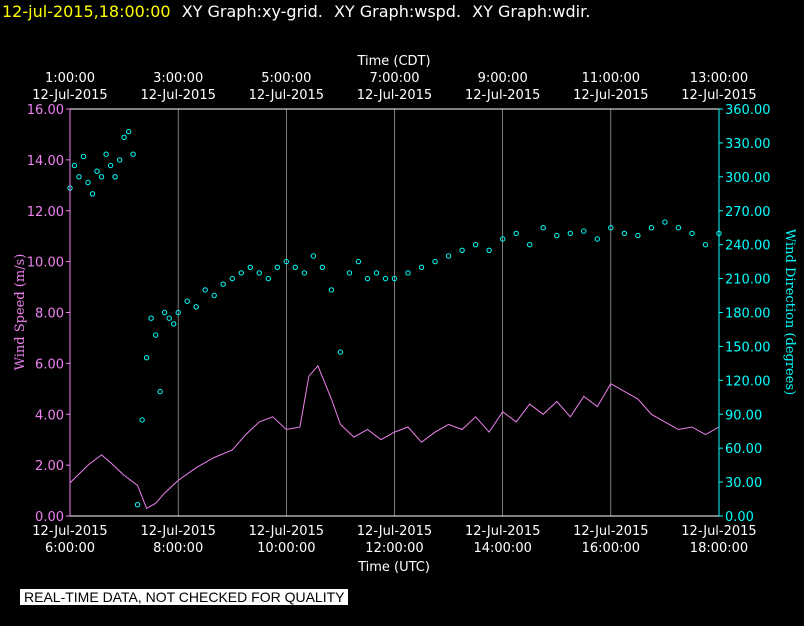 Image resolution: width=804 pixels, height=626 pixels. What do you see at coordinates (748, 347) in the screenshot?
I see `y-right-tick-label: 150.00` at bounding box center [748, 347].